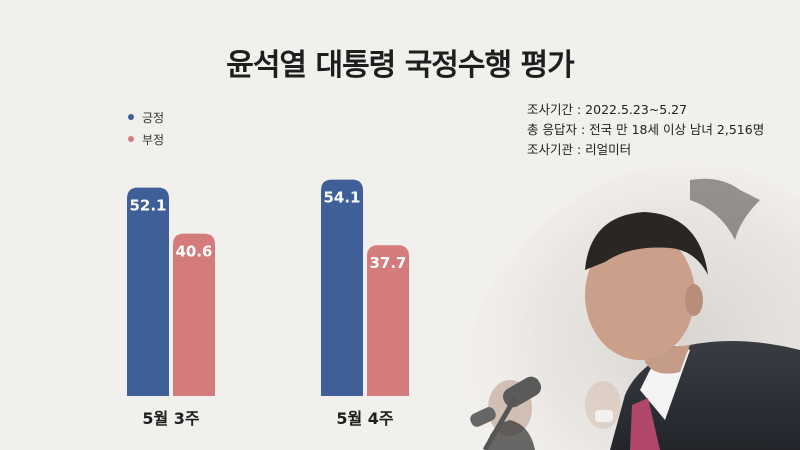  What do you see at coordinates (365, 418) in the screenshot?
I see `category-label-1: 5월 4주` at bounding box center [365, 418].